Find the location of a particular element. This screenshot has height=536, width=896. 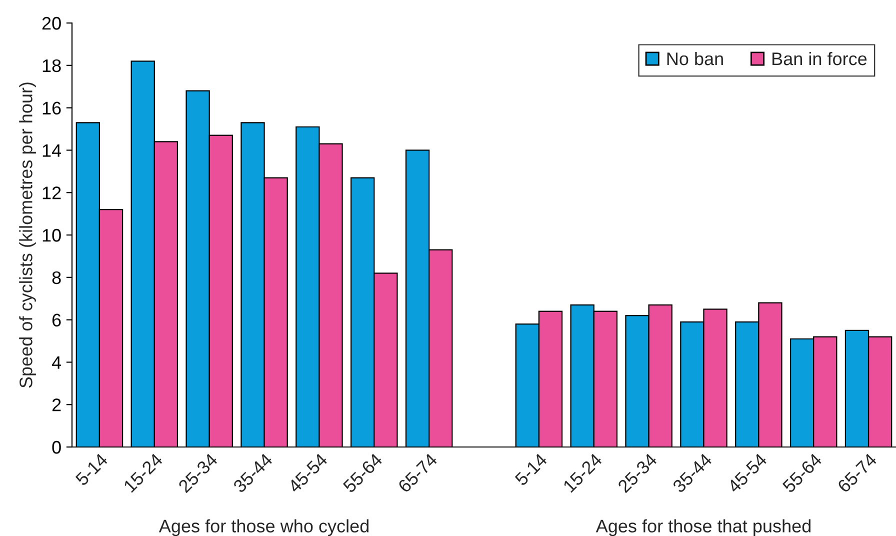

y-tick-label: 16 is located at coordinates (51, 108).